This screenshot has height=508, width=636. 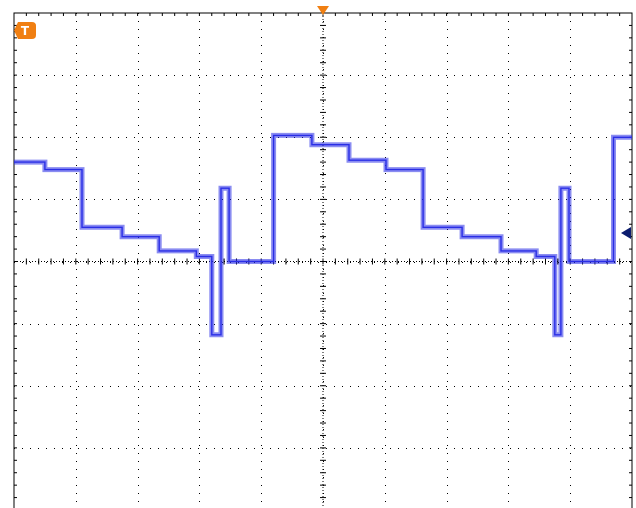 I want to click on trigger-T-icon: T, so click(x=25, y=30).